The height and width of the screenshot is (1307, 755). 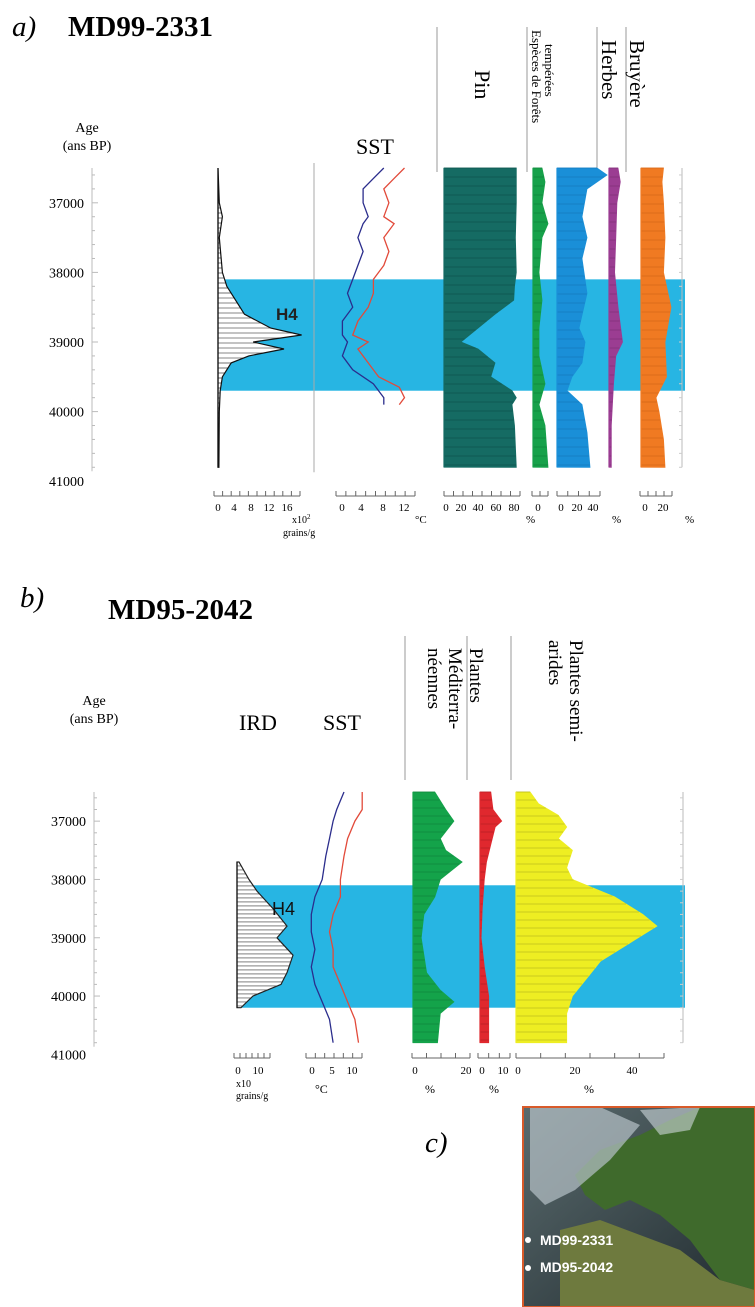 What do you see at coordinates (637, 74) in the screenshot?
I see `panel-a-header-bruyere: Bruyère` at bounding box center [637, 74].